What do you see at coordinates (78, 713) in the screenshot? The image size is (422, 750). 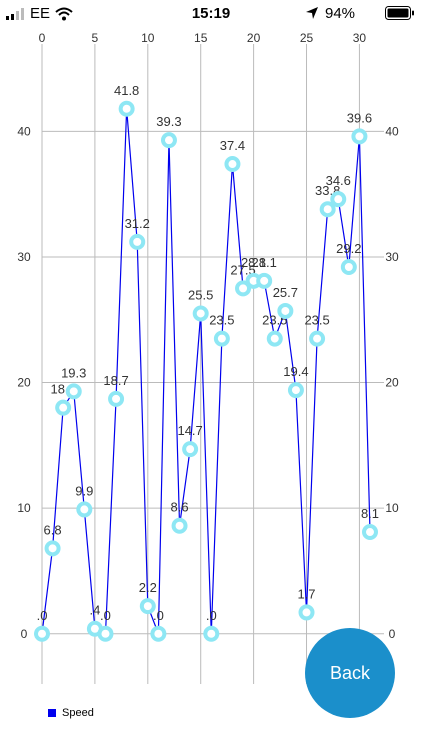 I see `legend-label: Speed` at bounding box center [78, 713].